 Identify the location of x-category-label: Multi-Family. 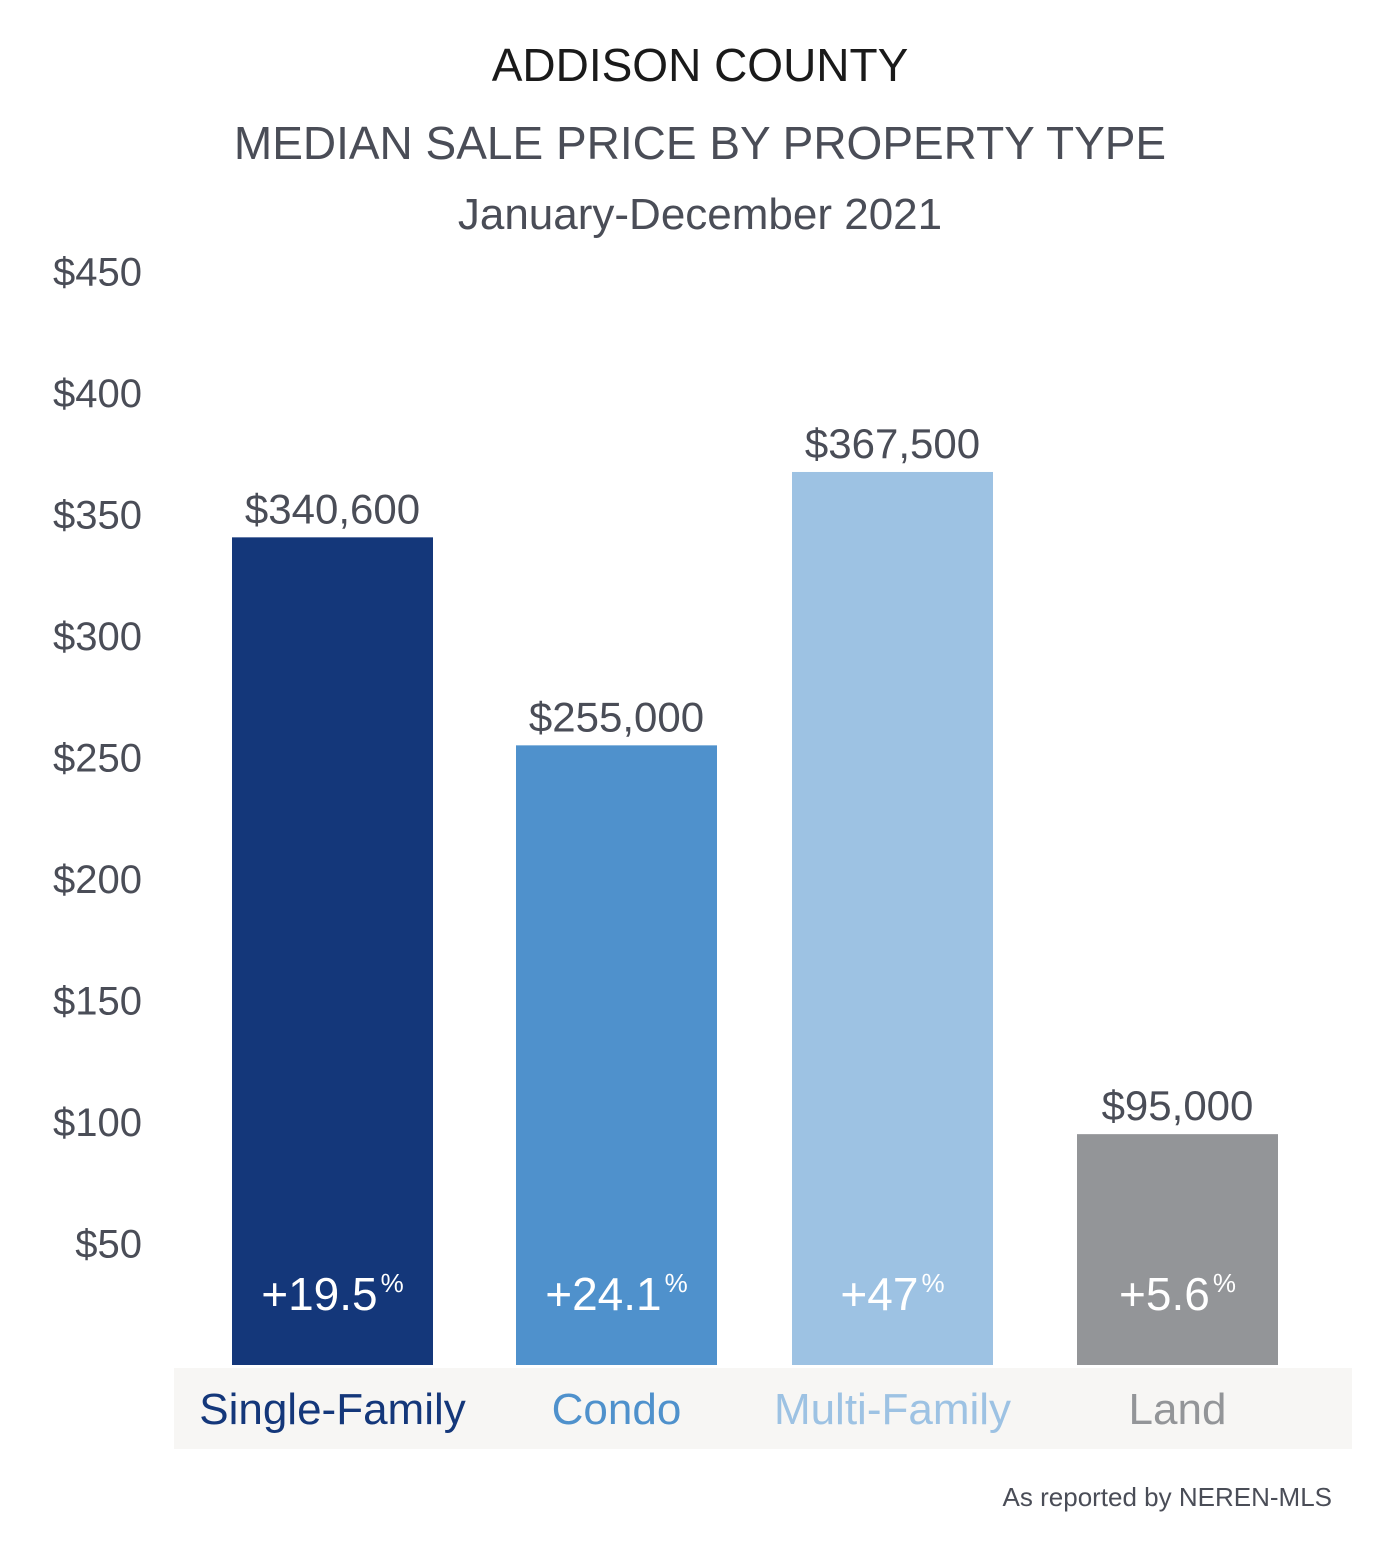
(892, 1409).